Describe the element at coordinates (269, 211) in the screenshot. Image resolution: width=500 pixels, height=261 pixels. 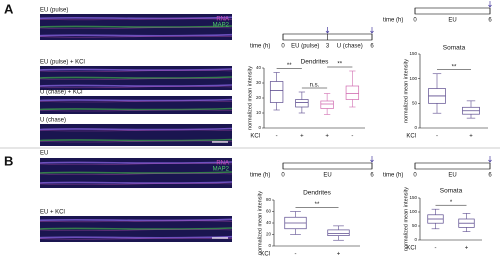
I see `y-tick-label: 60` at that location.